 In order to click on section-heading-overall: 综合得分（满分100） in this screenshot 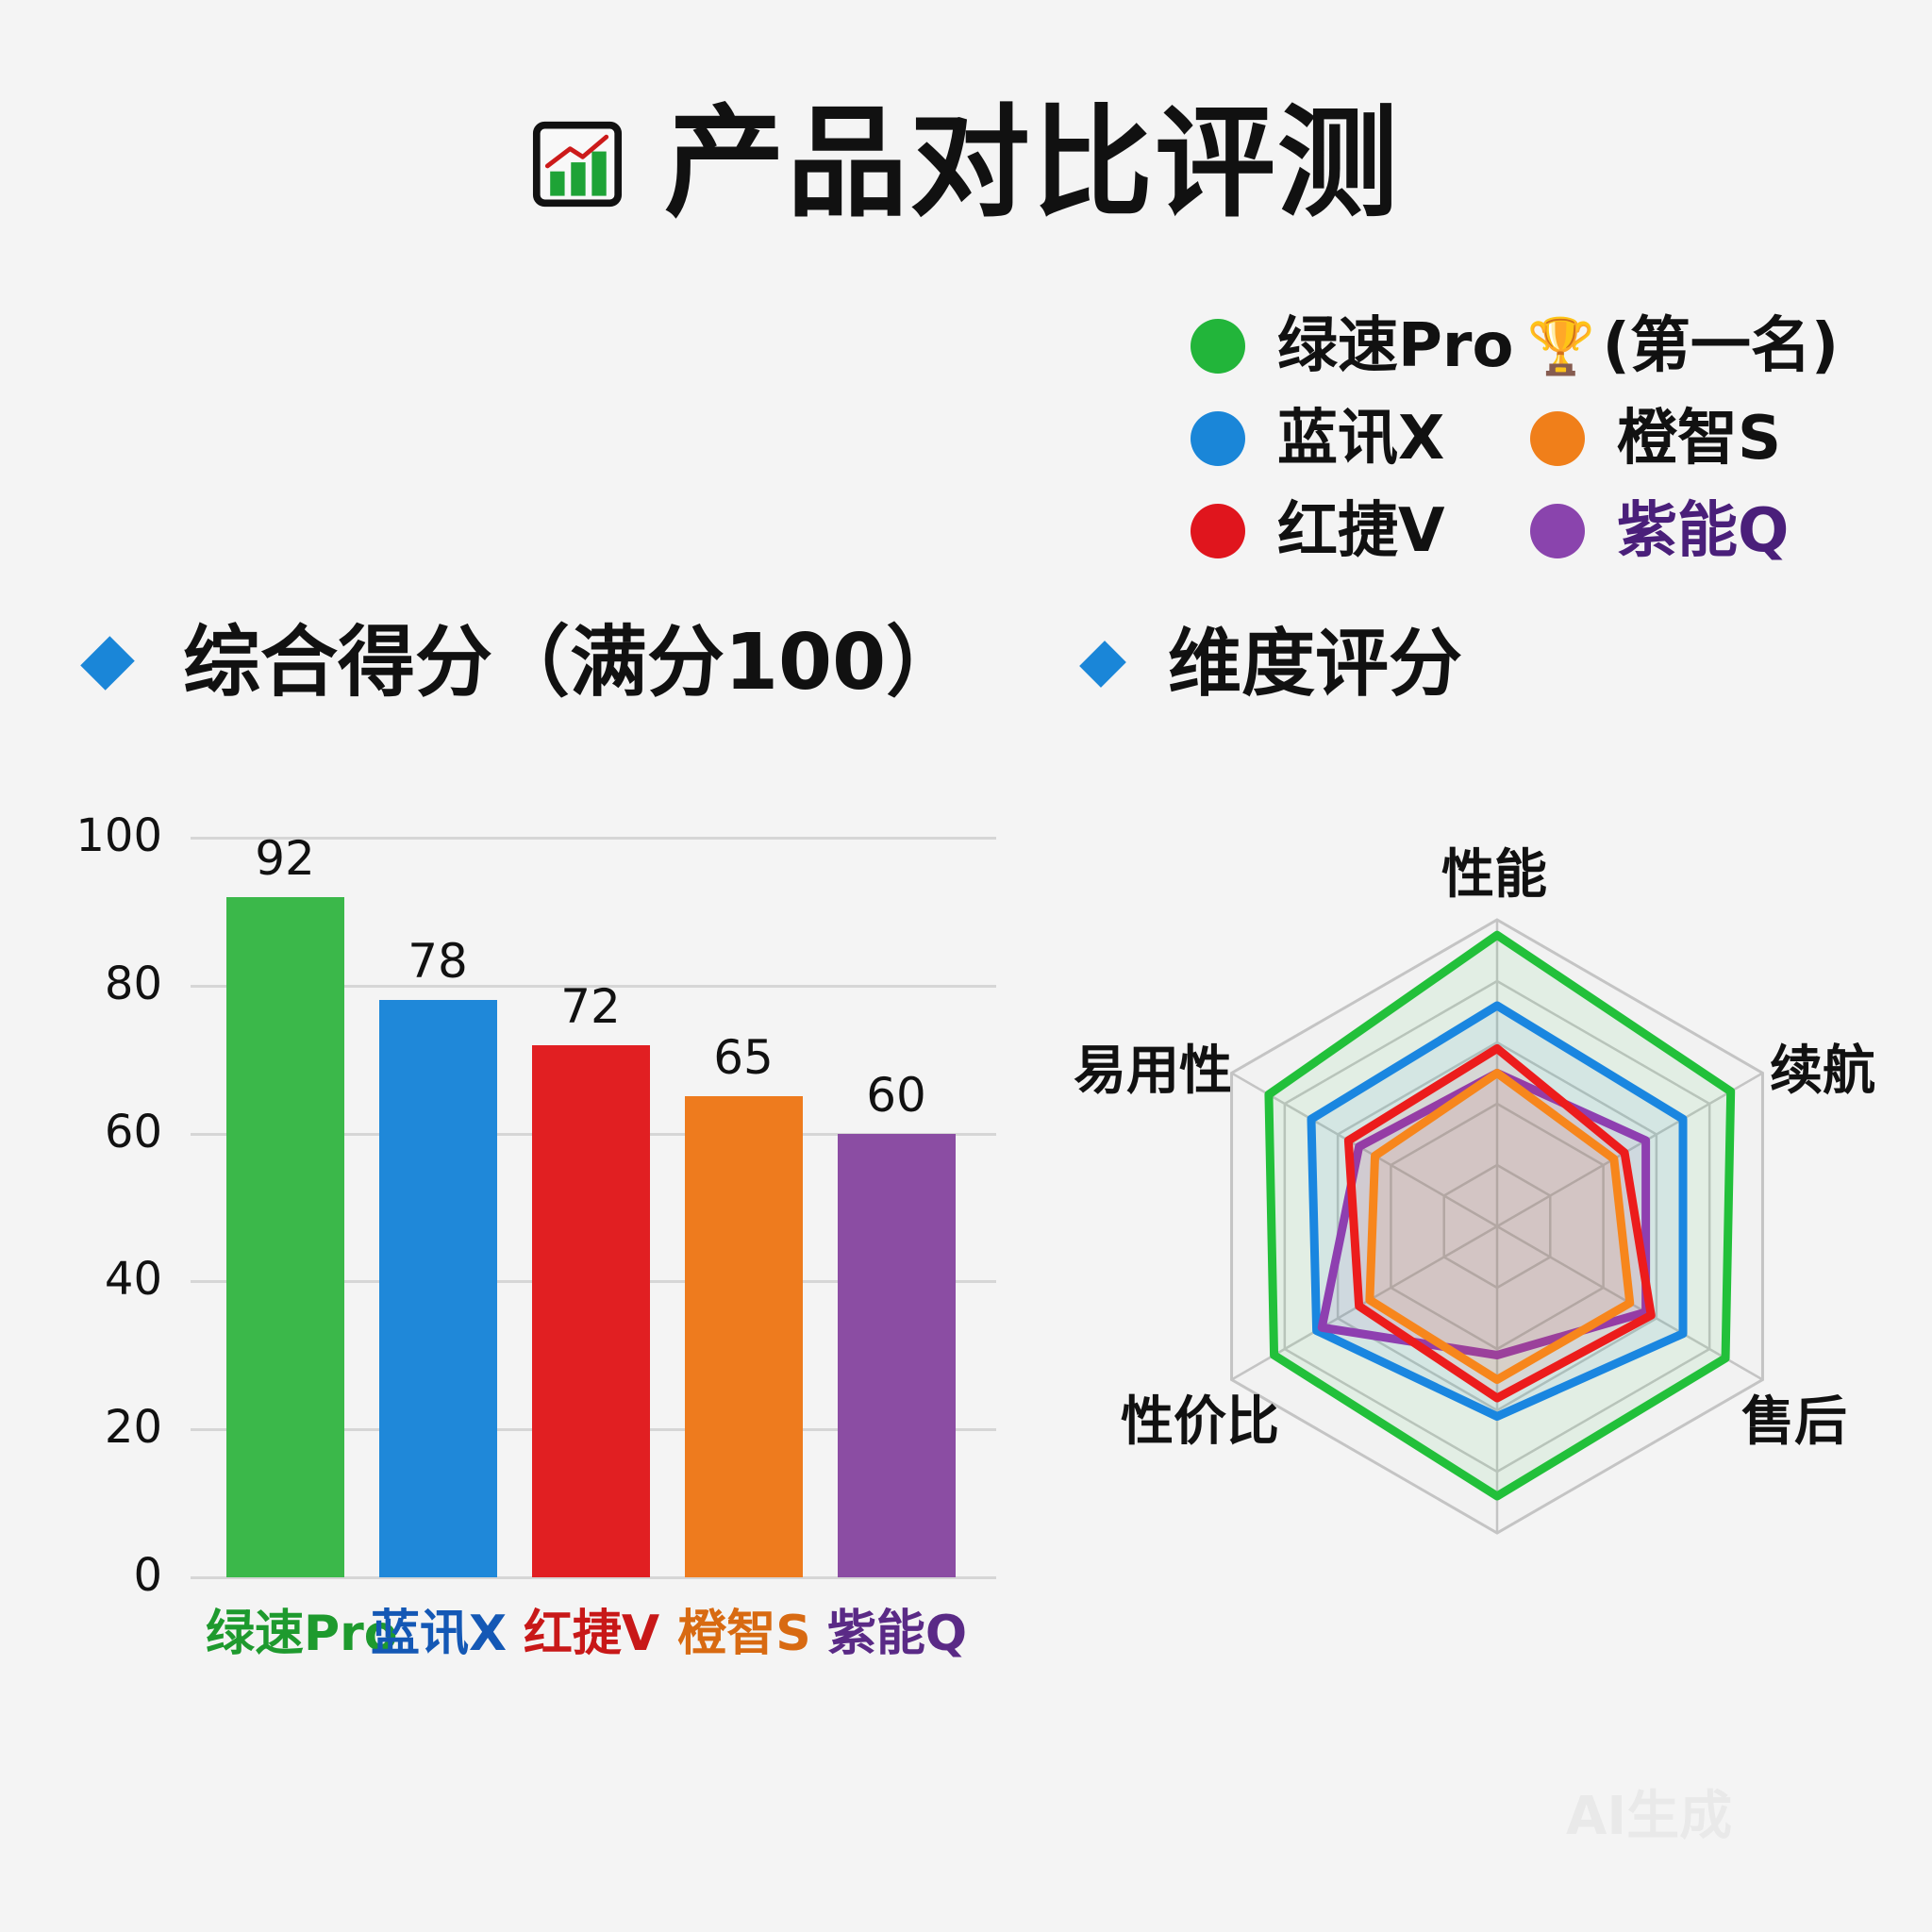, I will do `click(522, 663)`.